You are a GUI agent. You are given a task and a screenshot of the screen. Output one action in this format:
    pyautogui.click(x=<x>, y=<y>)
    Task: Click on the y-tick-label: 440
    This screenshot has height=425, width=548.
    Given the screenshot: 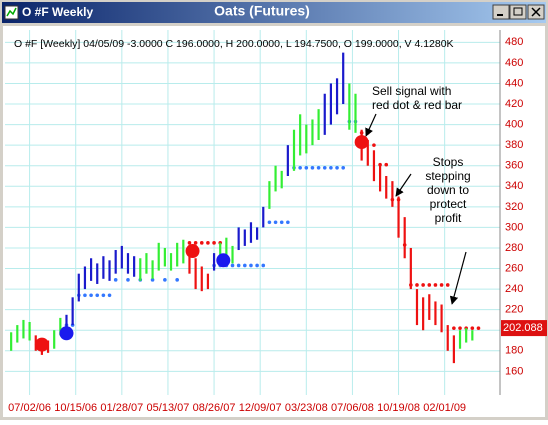 What is the action you would take?
    pyautogui.click(x=514, y=83)
    